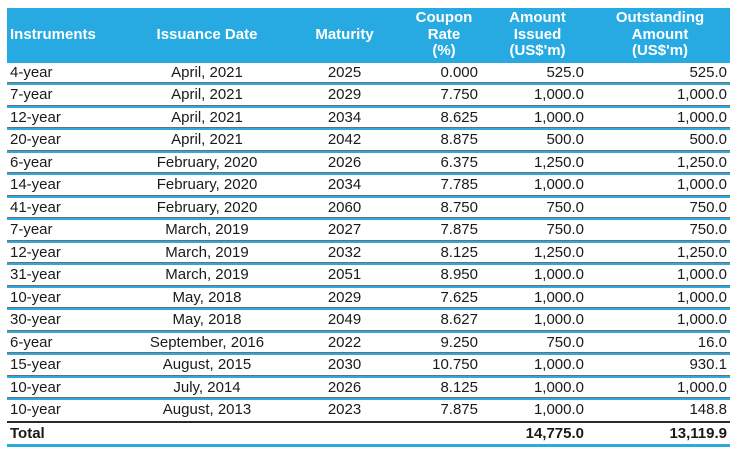 The width and height of the screenshot is (736, 451). Describe the element at coordinates (69, 186) in the screenshot. I see `cell-instrument: 14-year` at that location.